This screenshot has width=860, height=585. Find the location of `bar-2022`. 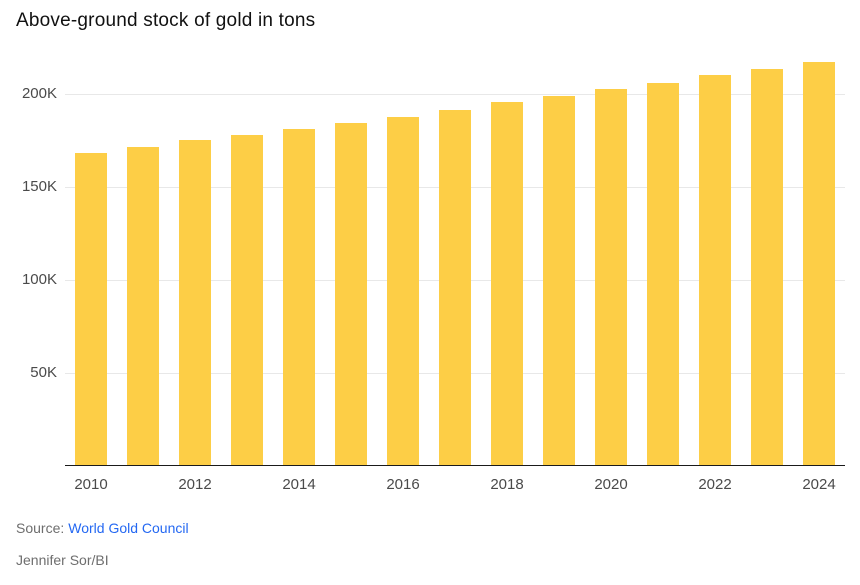

bar-2022 is located at coordinates (715, 270).